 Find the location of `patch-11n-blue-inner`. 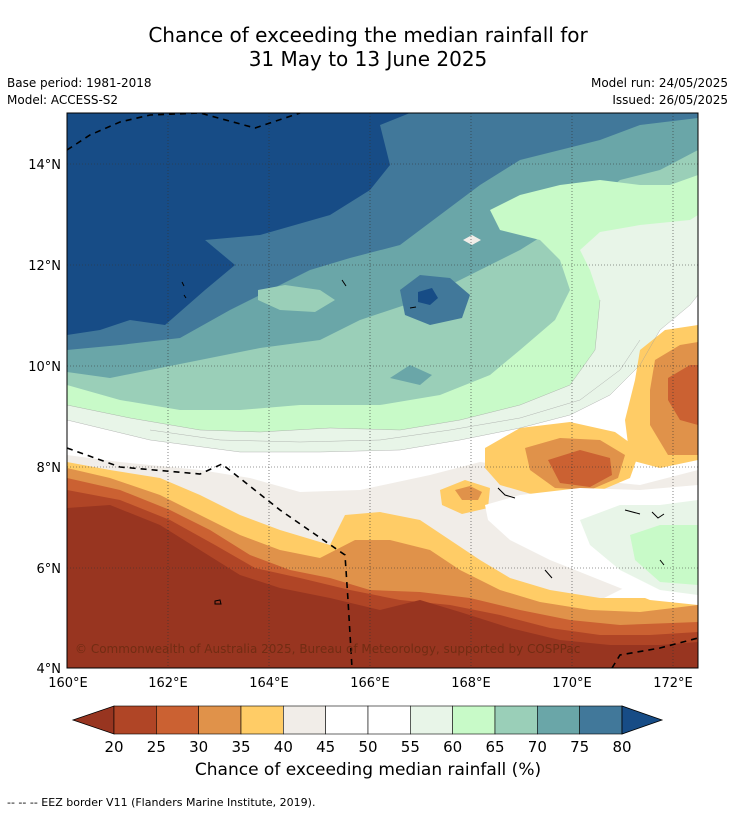

patch-11n-blue-inner is located at coordinates (428, 296).